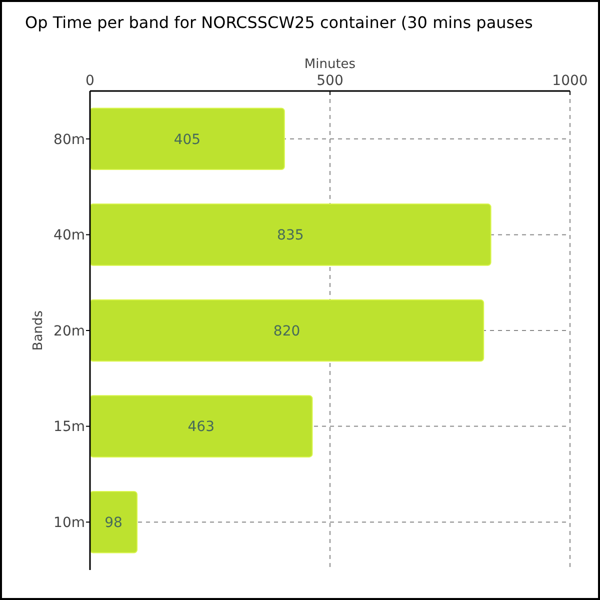 The width and height of the screenshot is (600, 600). I want to click on x-tick-label: 500, so click(330, 81).